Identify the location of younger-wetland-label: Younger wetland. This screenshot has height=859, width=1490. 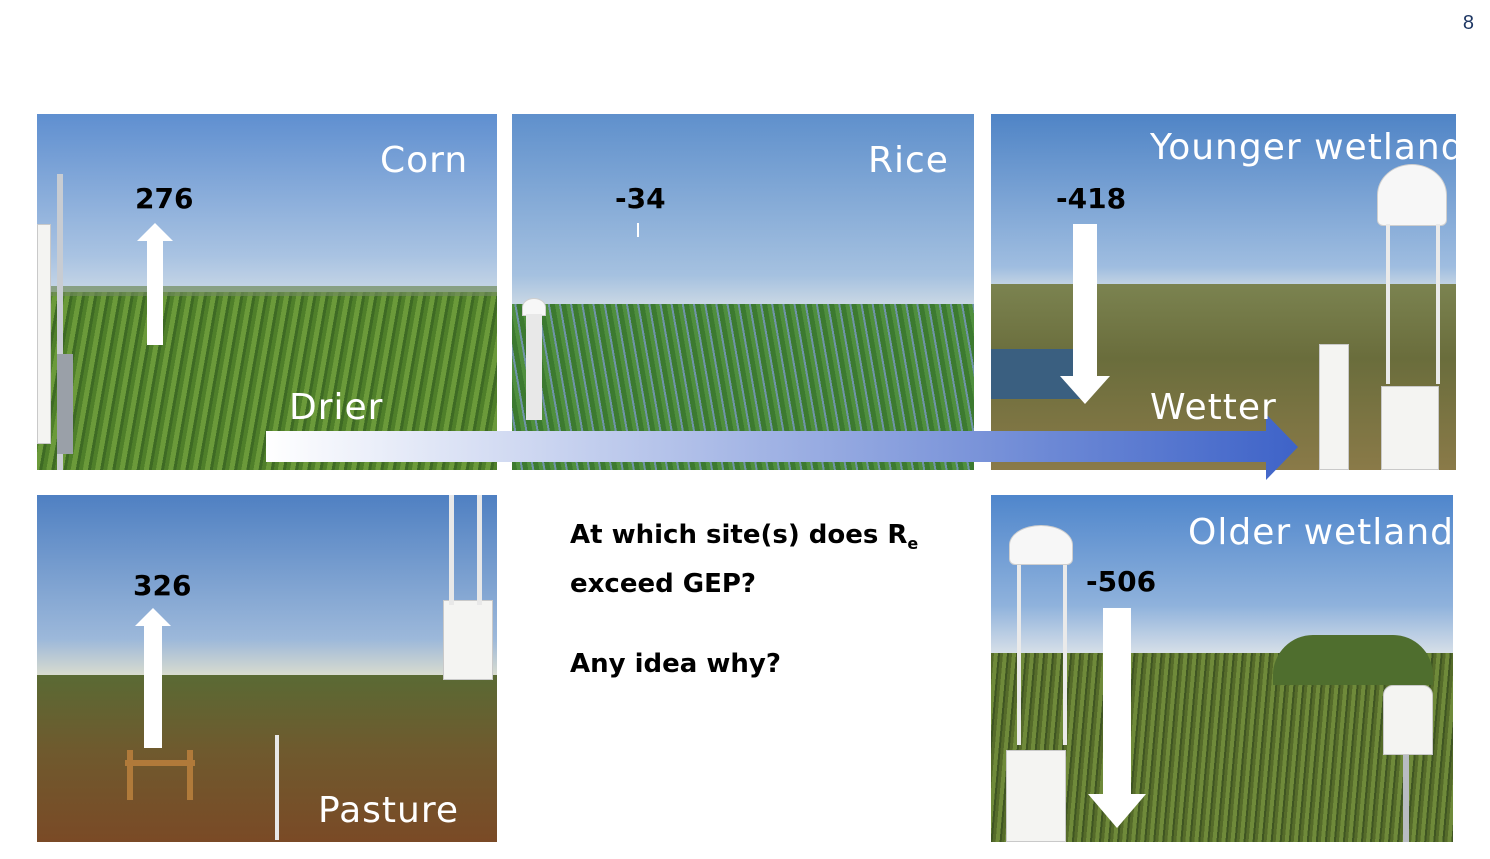
(1307, 147).